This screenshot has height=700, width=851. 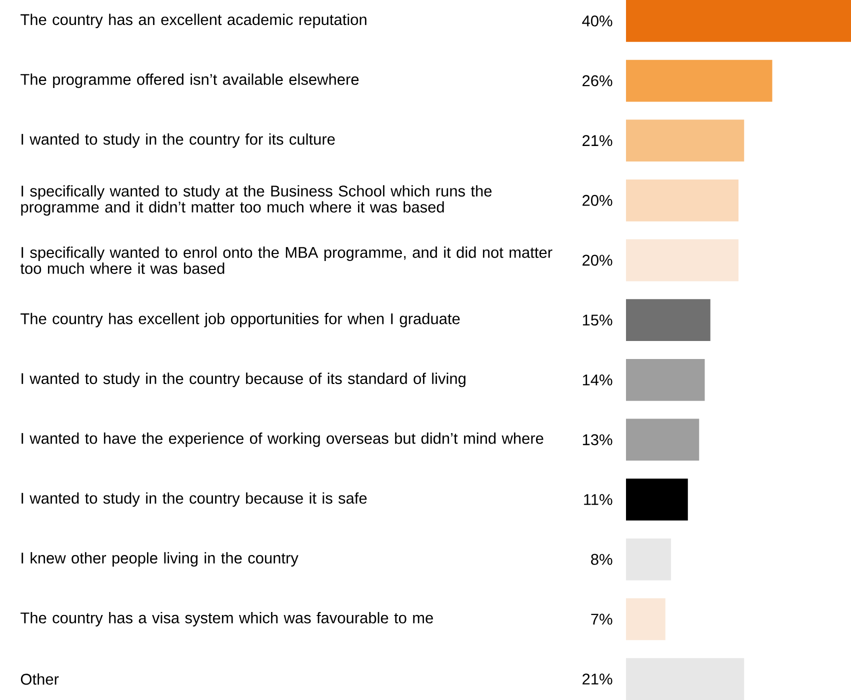 What do you see at coordinates (286, 260) in the screenshot?
I see `y-tick-label: I specifically wanted to enrol onto the MBA programme, and it did not matter too much where it was based` at bounding box center [286, 260].